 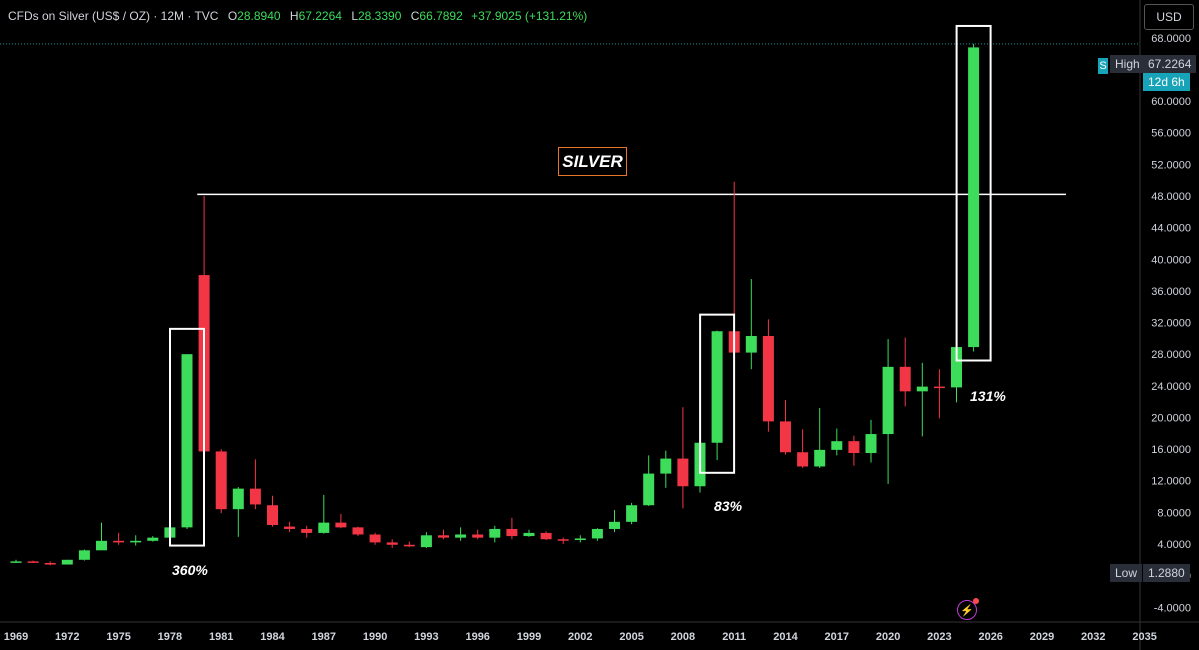 What do you see at coordinates (1171, 165) in the screenshot?
I see `y-tick-label: 52.0000` at bounding box center [1171, 165].